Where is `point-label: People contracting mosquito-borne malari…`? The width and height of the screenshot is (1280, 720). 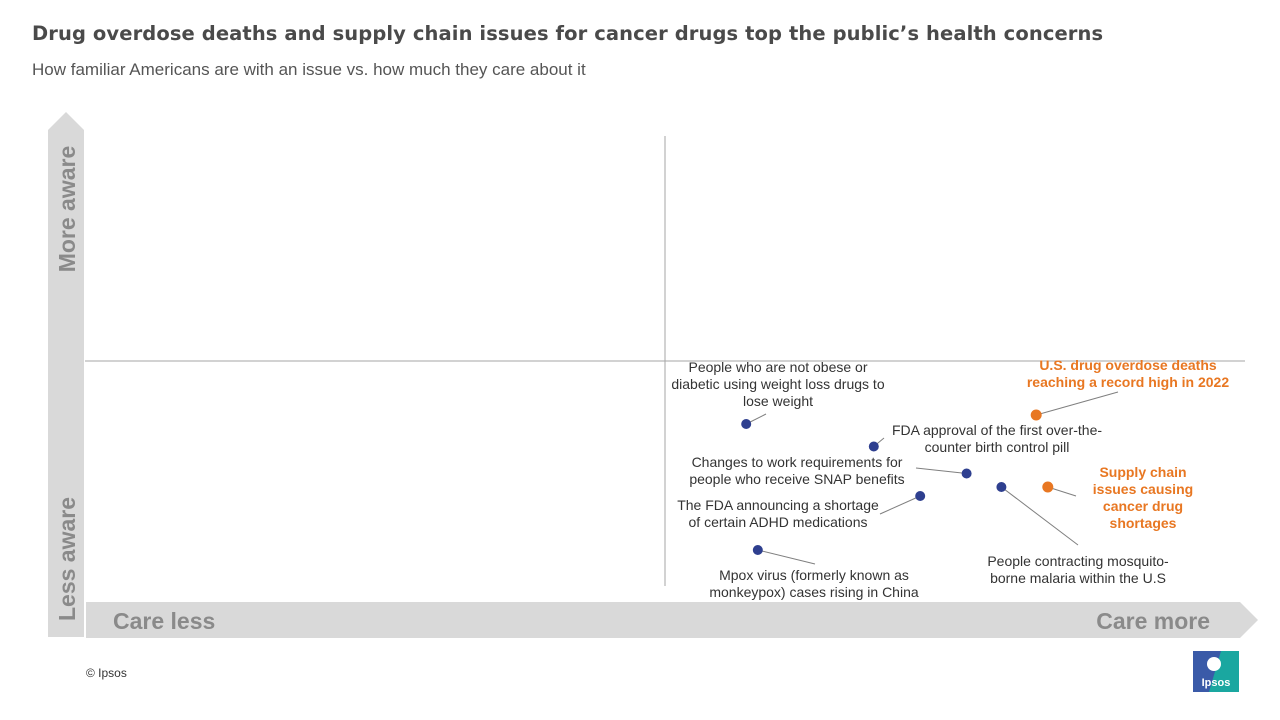 point-label: People contracting mosquito-borne malari… is located at coordinates (1078, 569).